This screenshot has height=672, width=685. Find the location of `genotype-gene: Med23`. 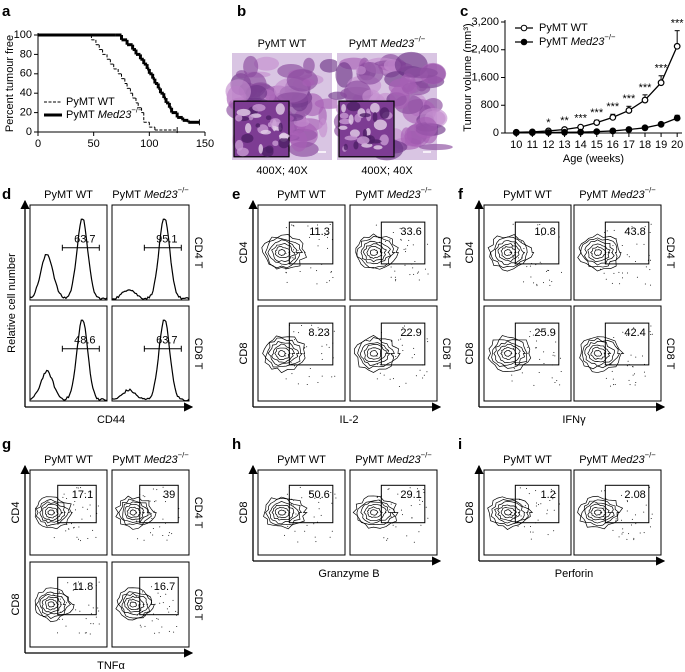

genotype-gene: Med23 is located at coordinates (404, 195).